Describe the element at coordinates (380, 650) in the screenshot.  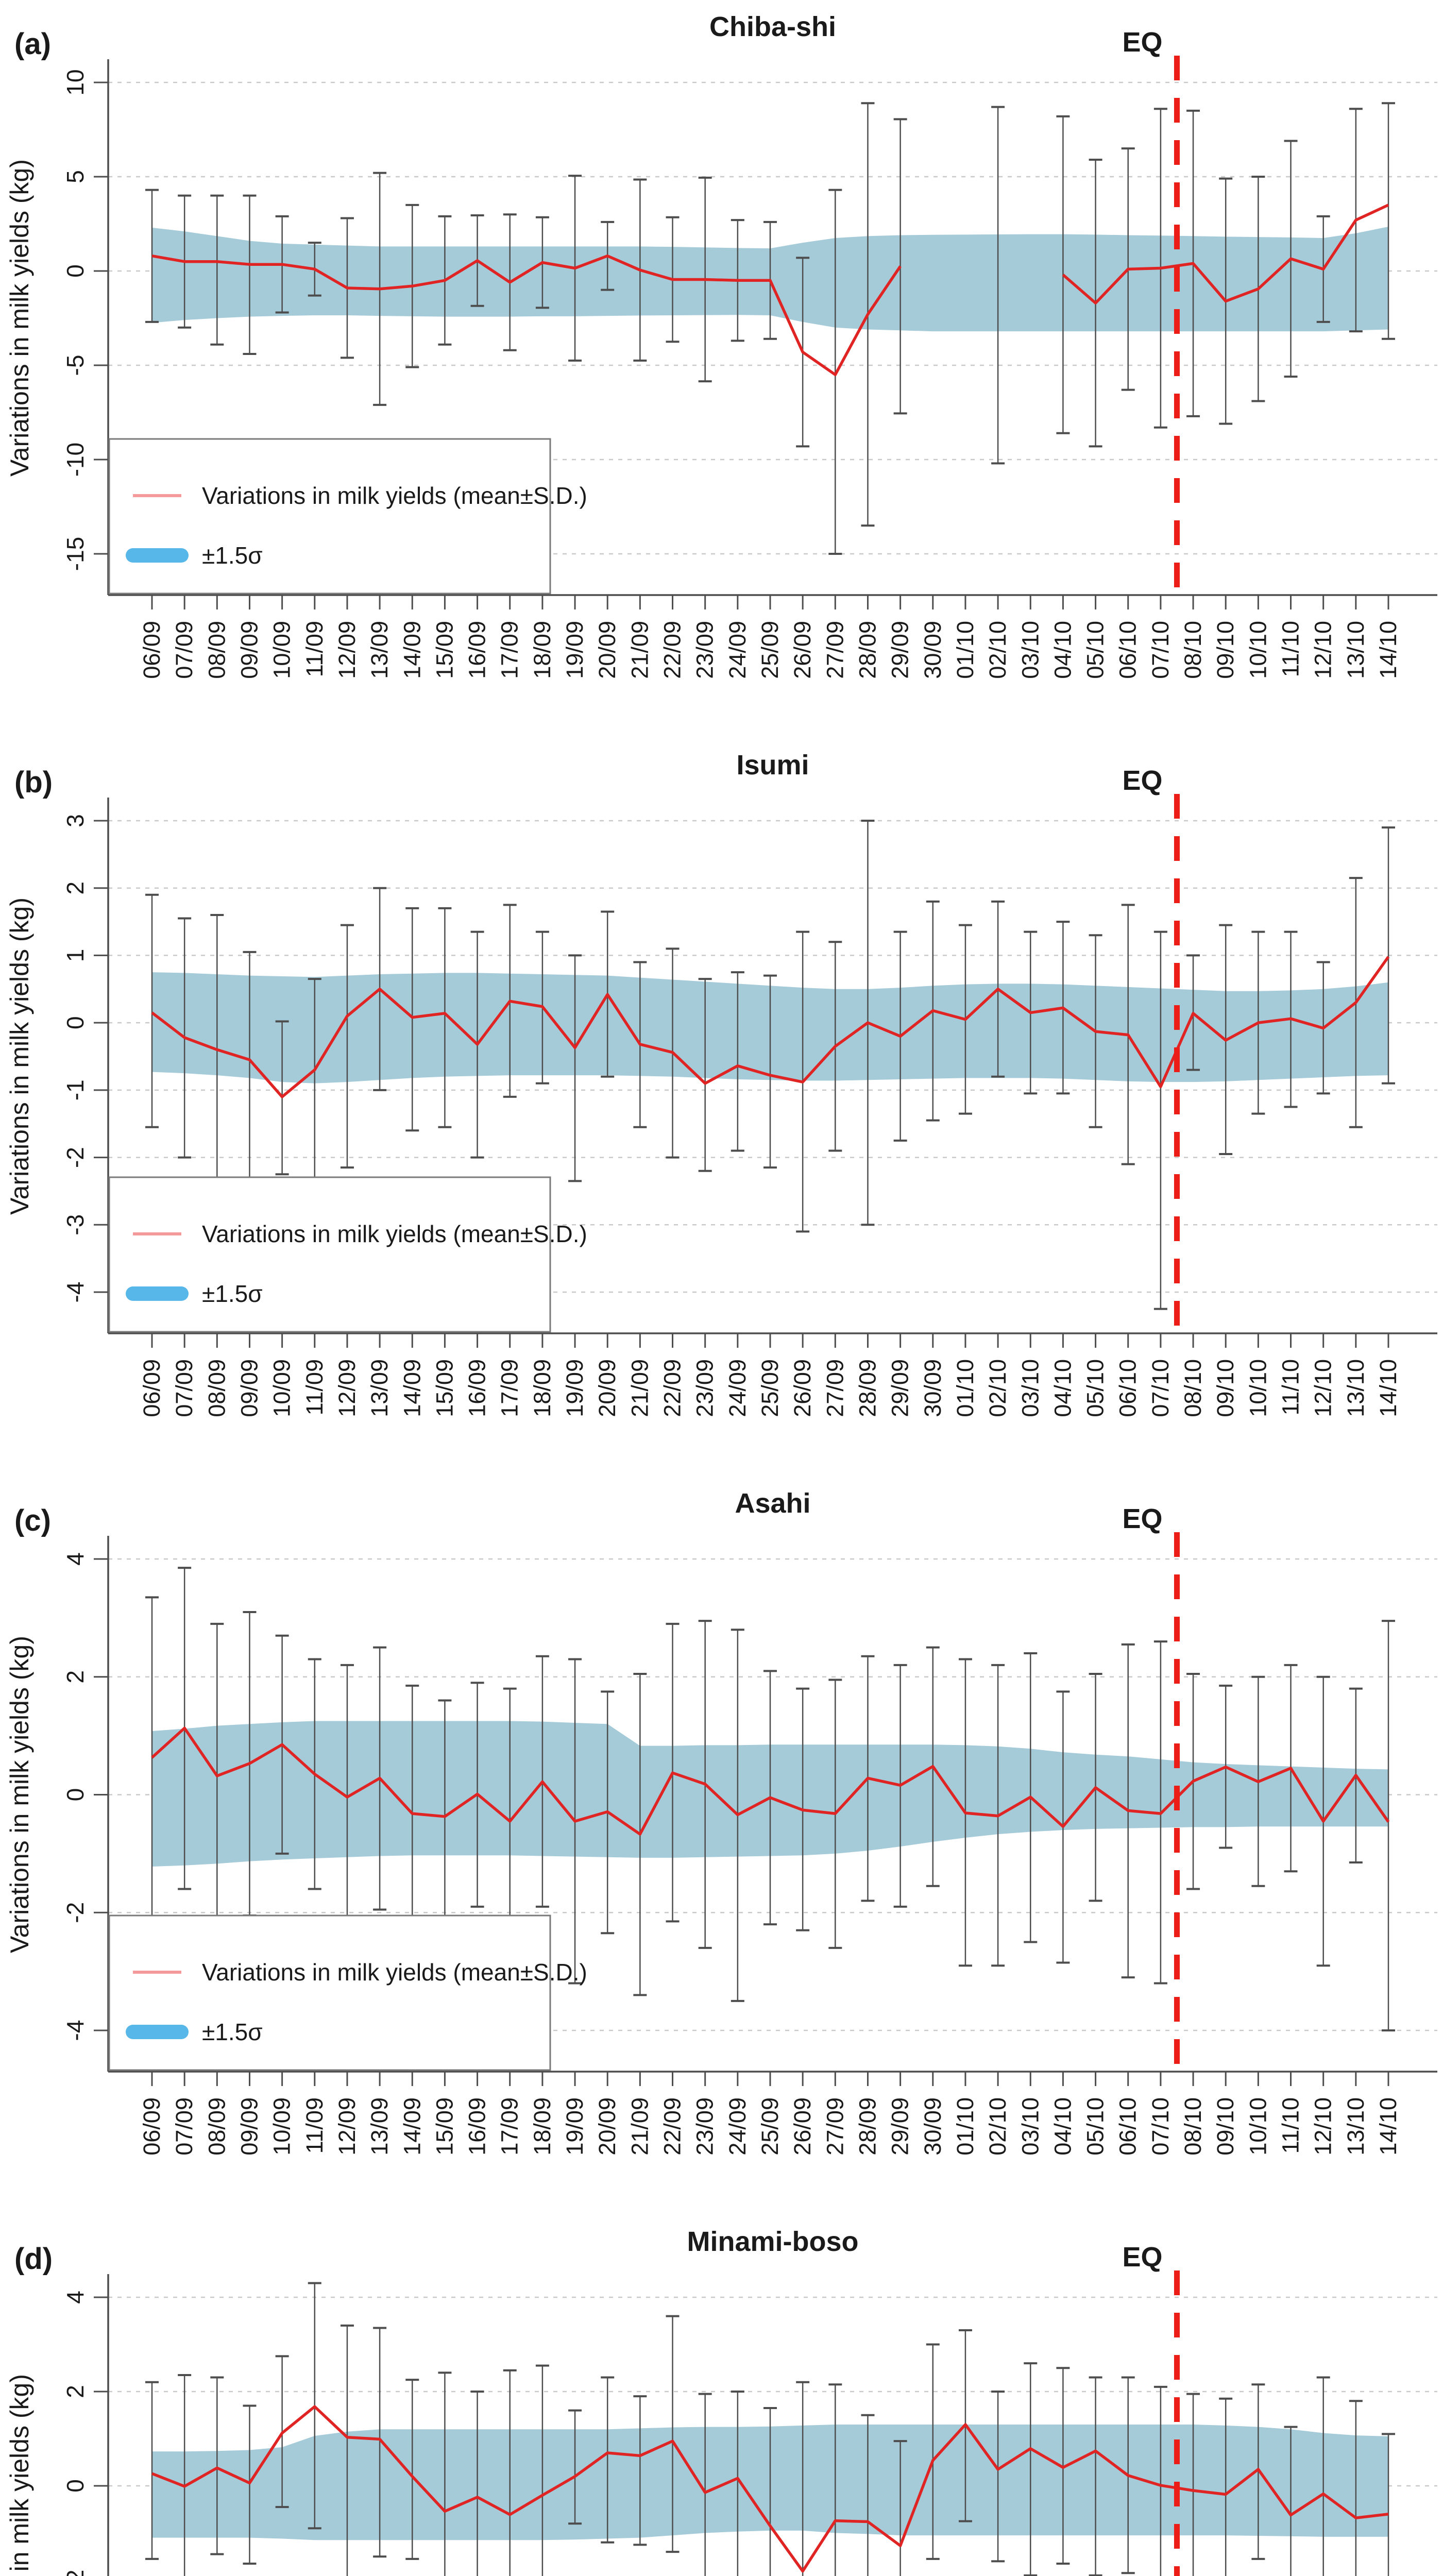
I see `x-tick-label: 13/09` at that location.